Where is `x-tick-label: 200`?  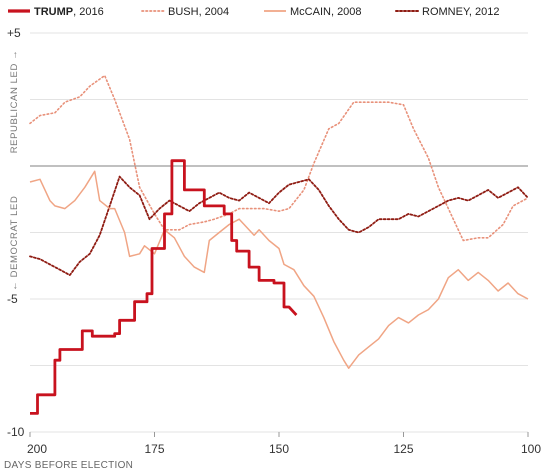
x-tick-label: 200 is located at coordinates (37, 449).